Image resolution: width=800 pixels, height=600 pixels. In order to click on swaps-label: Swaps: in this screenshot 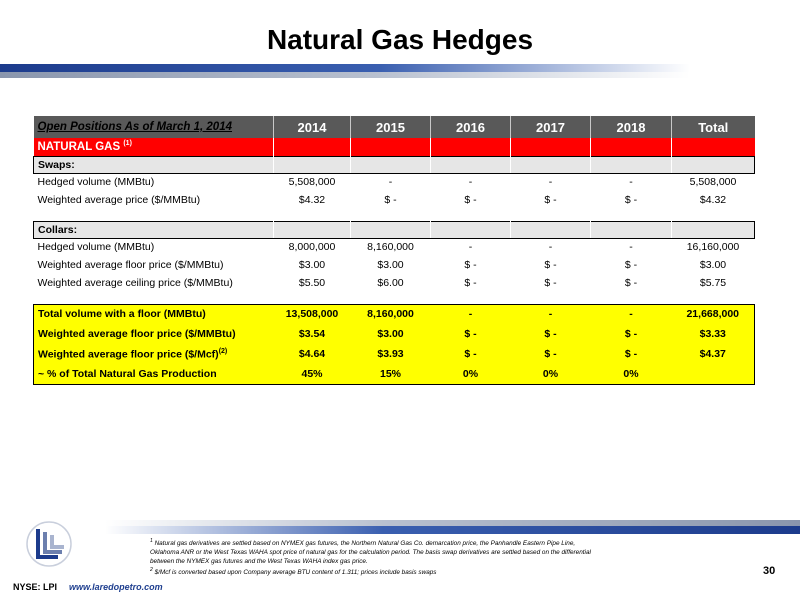, I will do `click(153, 164)`.